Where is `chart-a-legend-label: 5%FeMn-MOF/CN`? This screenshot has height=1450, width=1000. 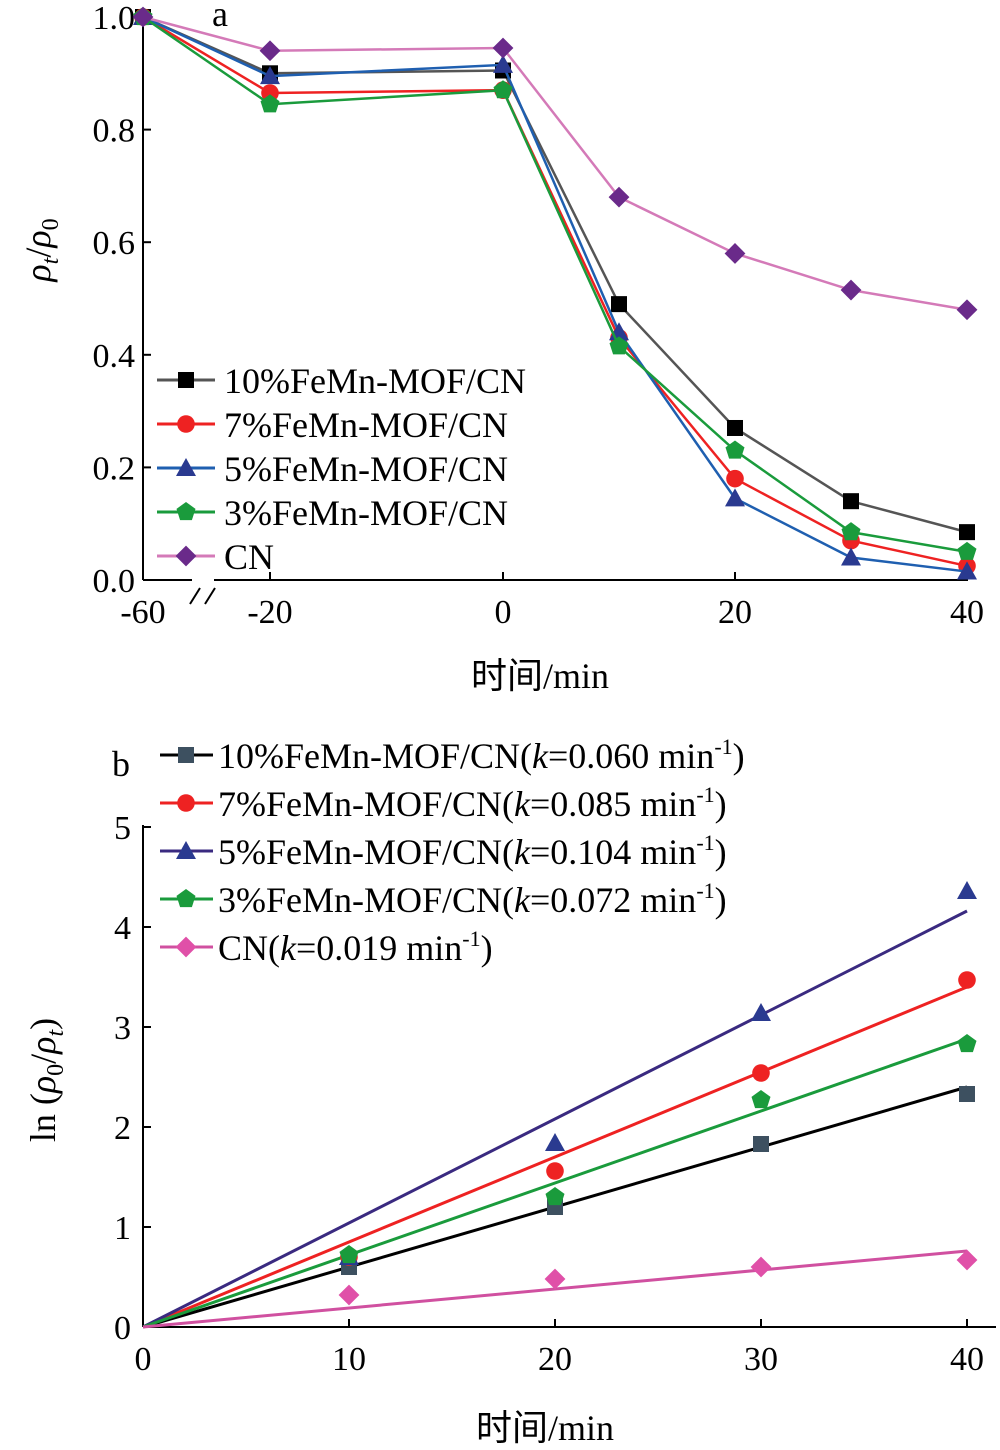
chart-a-legend-label: 5%FeMn-MOF/CN is located at coordinates (366, 469).